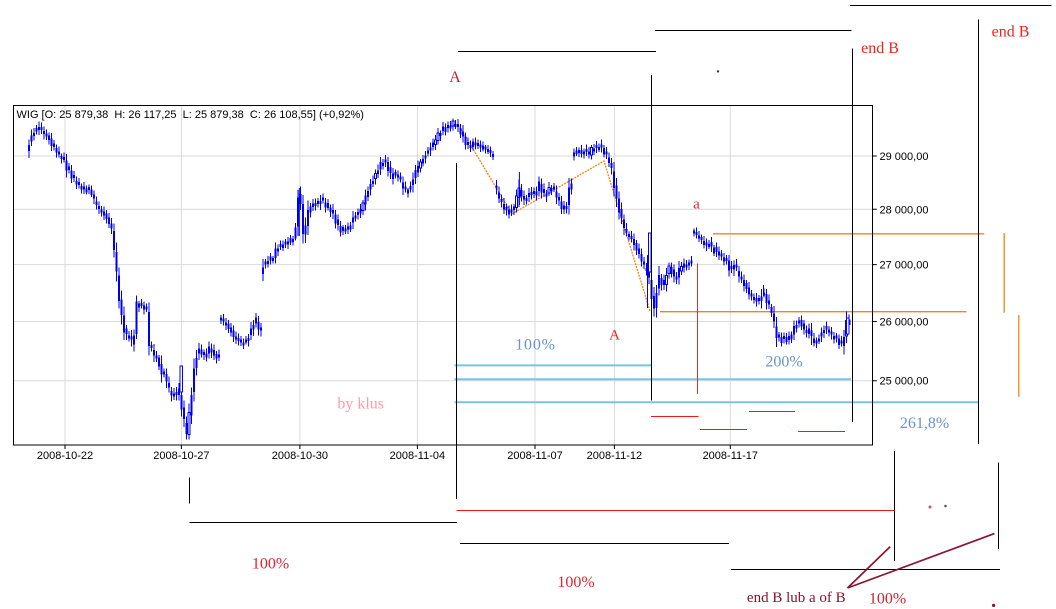  Describe the element at coordinates (190, 115) in the screenshot. I see `svg-text:WIG [O: 25 879,38 H: 26 117,2: WIG [O: 25 879,38 H: 26 117,25 L` at that location.